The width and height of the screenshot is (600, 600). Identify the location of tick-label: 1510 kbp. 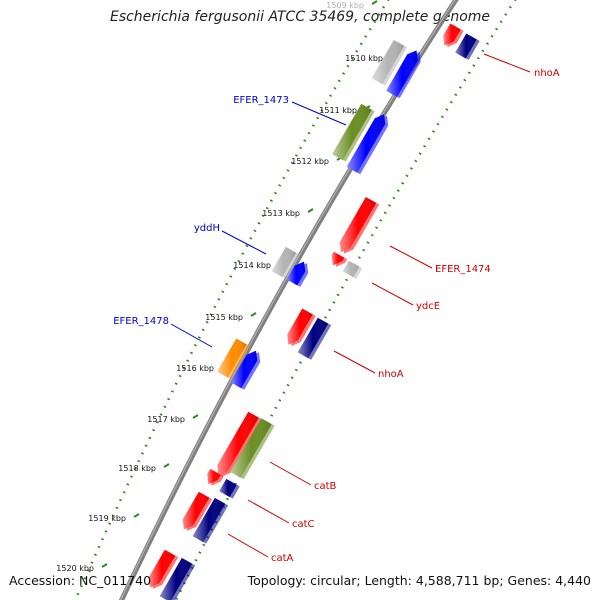
(364, 58).